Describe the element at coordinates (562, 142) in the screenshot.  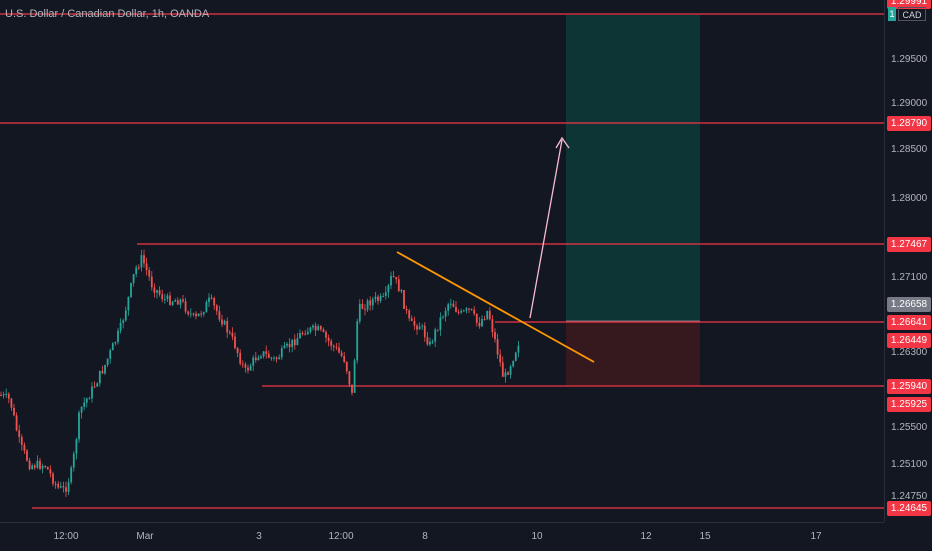
I see `projection-arrowhead` at that location.